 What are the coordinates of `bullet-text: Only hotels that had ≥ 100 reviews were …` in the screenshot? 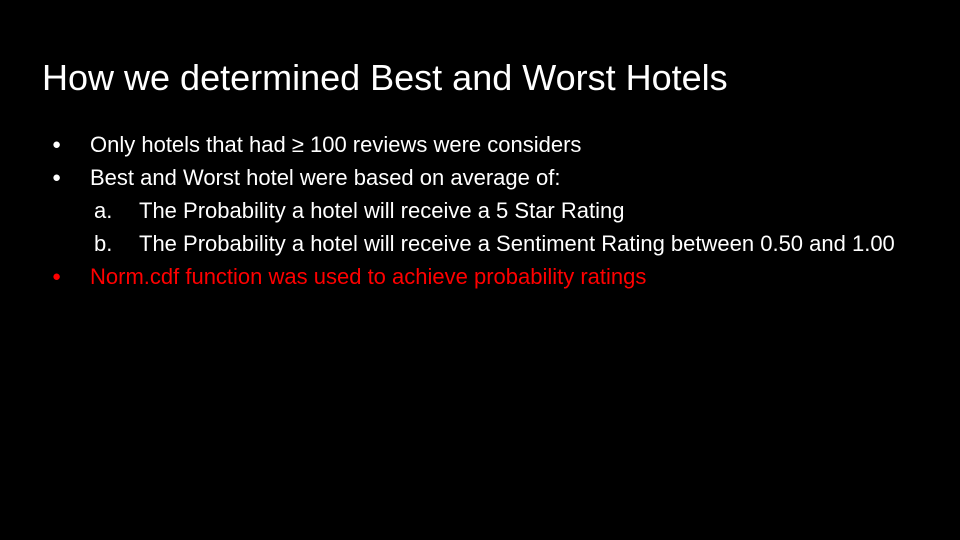 It's located at (336, 144).